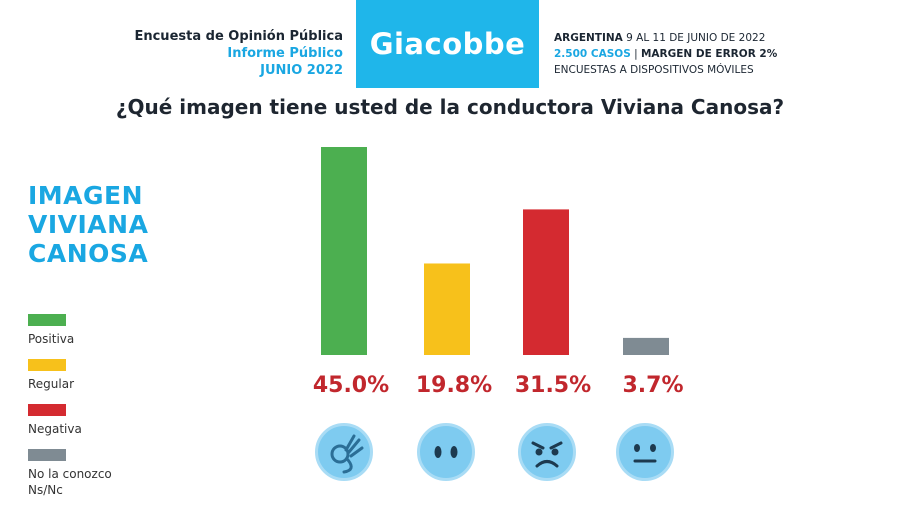 Image resolution: width=900 pixels, height=505 pixels. What do you see at coordinates (446, 452) in the screenshot?
I see `neutral-face-icon` at bounding box center [446, 452].